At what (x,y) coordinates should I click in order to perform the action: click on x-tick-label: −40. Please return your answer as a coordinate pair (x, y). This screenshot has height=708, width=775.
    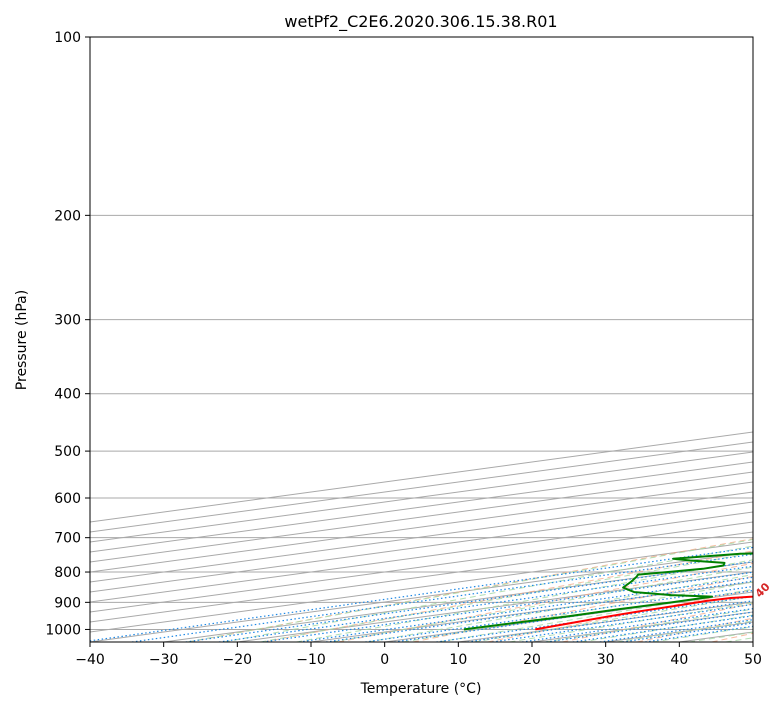
    Looking at the image, I should click on (90, 660).